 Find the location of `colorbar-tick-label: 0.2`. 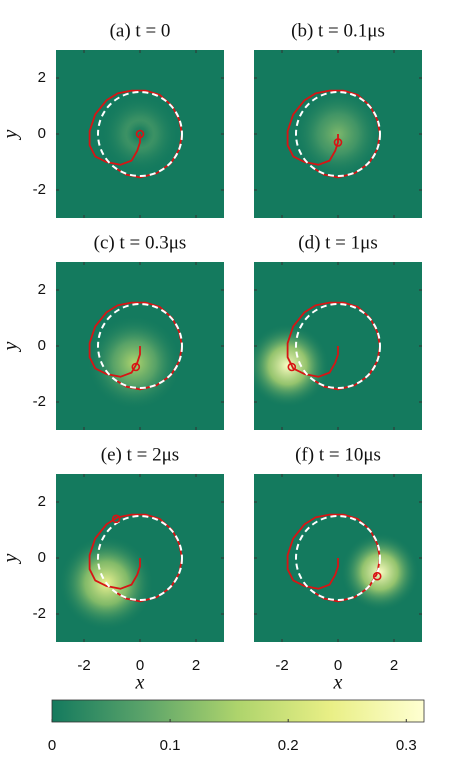

colorbar-tick-label: 0.2 is located at coordinates (288, 745).